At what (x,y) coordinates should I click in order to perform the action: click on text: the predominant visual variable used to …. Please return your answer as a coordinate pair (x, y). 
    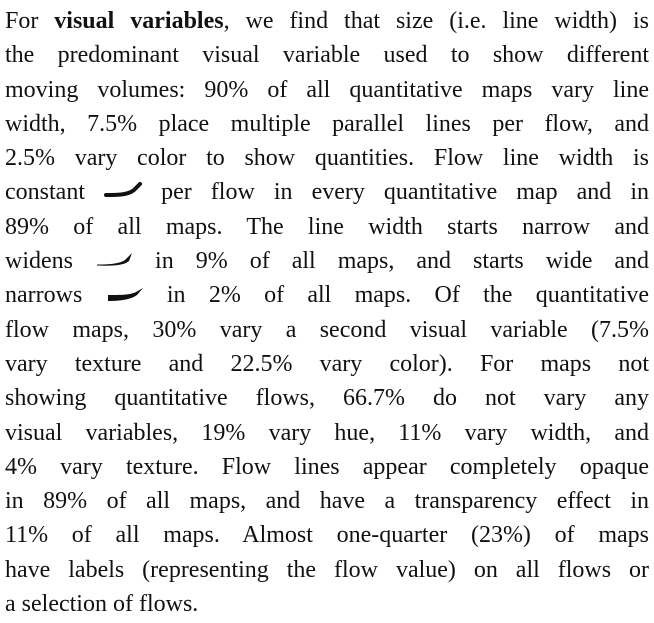
    Looking at the image, I should click on (327, 55).